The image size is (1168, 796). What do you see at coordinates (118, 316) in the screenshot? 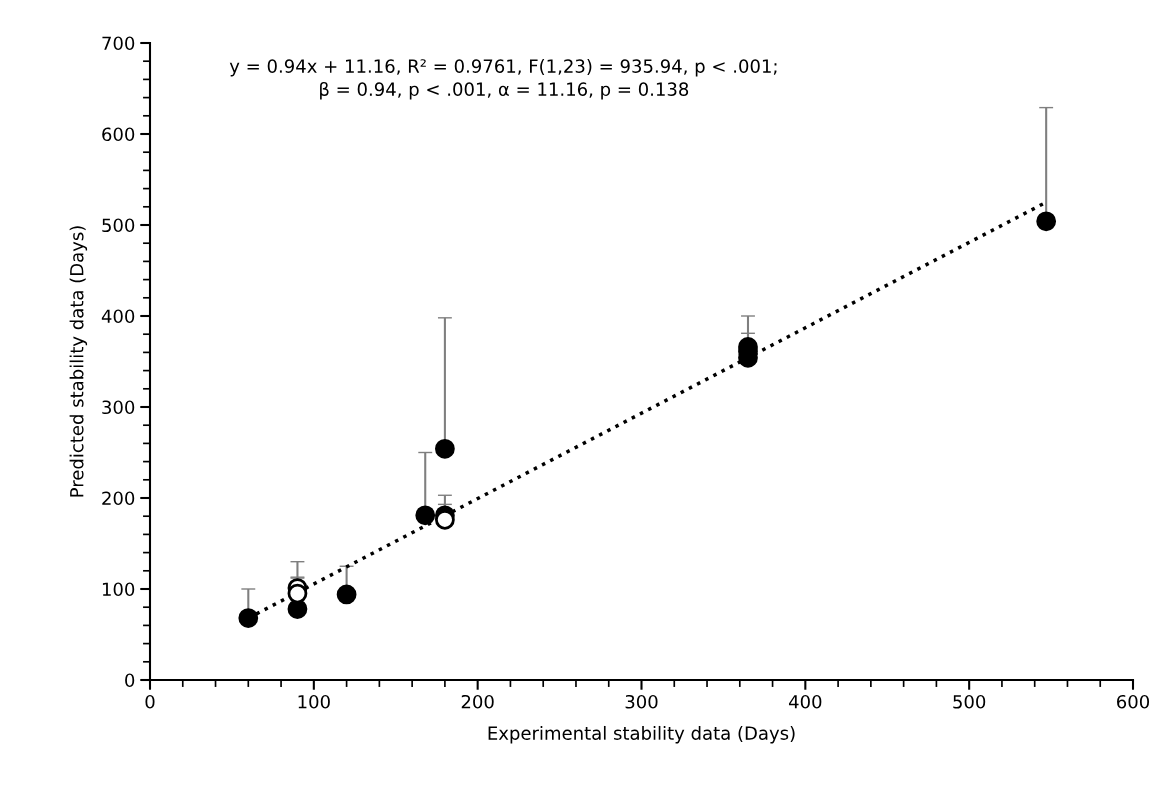
I see `y-tick-label: 400` at bounding box center [118, 316].